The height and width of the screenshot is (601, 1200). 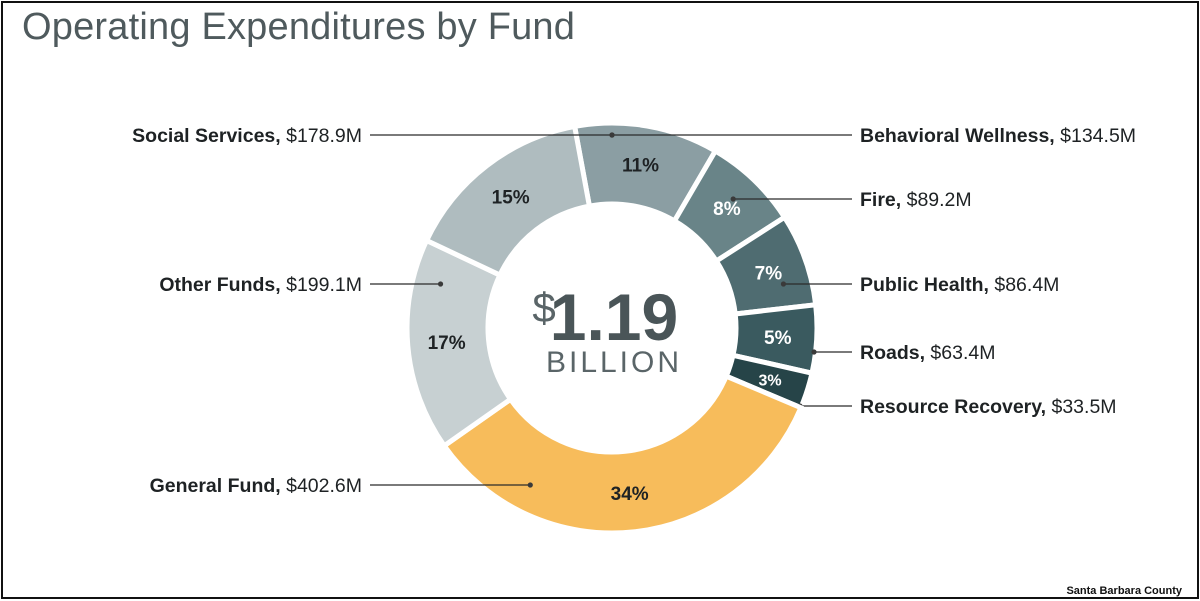 I want to click on legend-label-general-fund: General Fund, $402.6M, so click(x=256, y=486).